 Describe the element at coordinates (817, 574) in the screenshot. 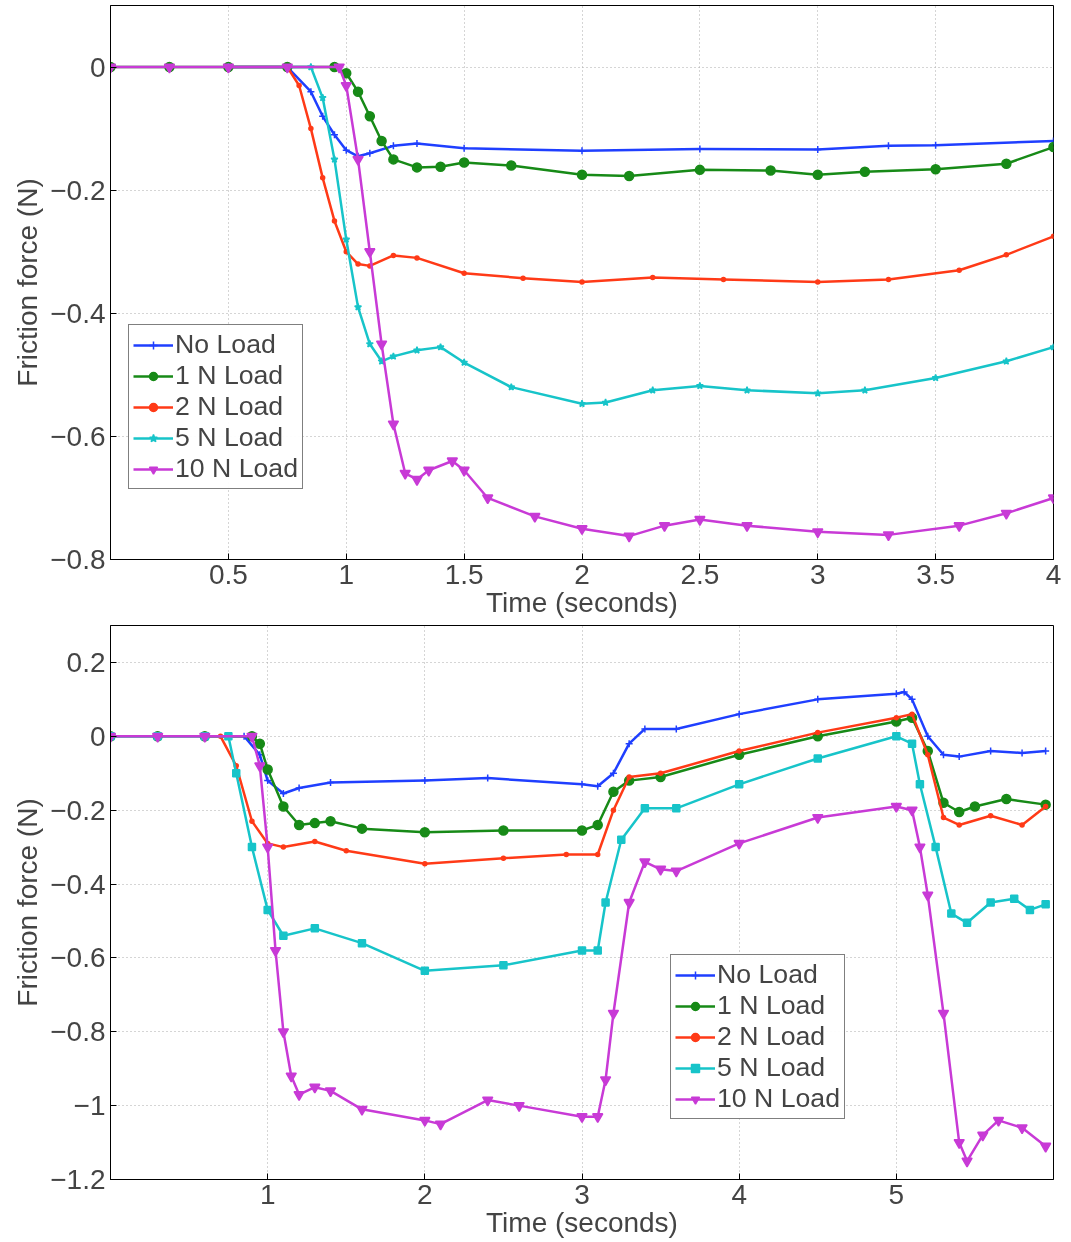

I see `x-tick-label: 3` at that location.